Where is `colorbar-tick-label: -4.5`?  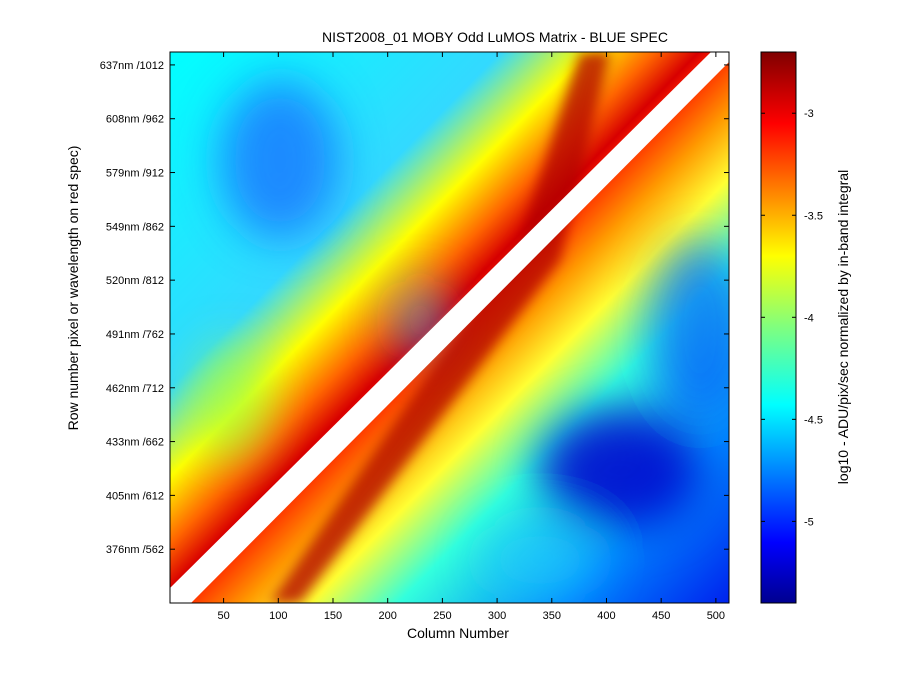 colorbar-tick-label: -4.5 is located at coordinates (813, 420).